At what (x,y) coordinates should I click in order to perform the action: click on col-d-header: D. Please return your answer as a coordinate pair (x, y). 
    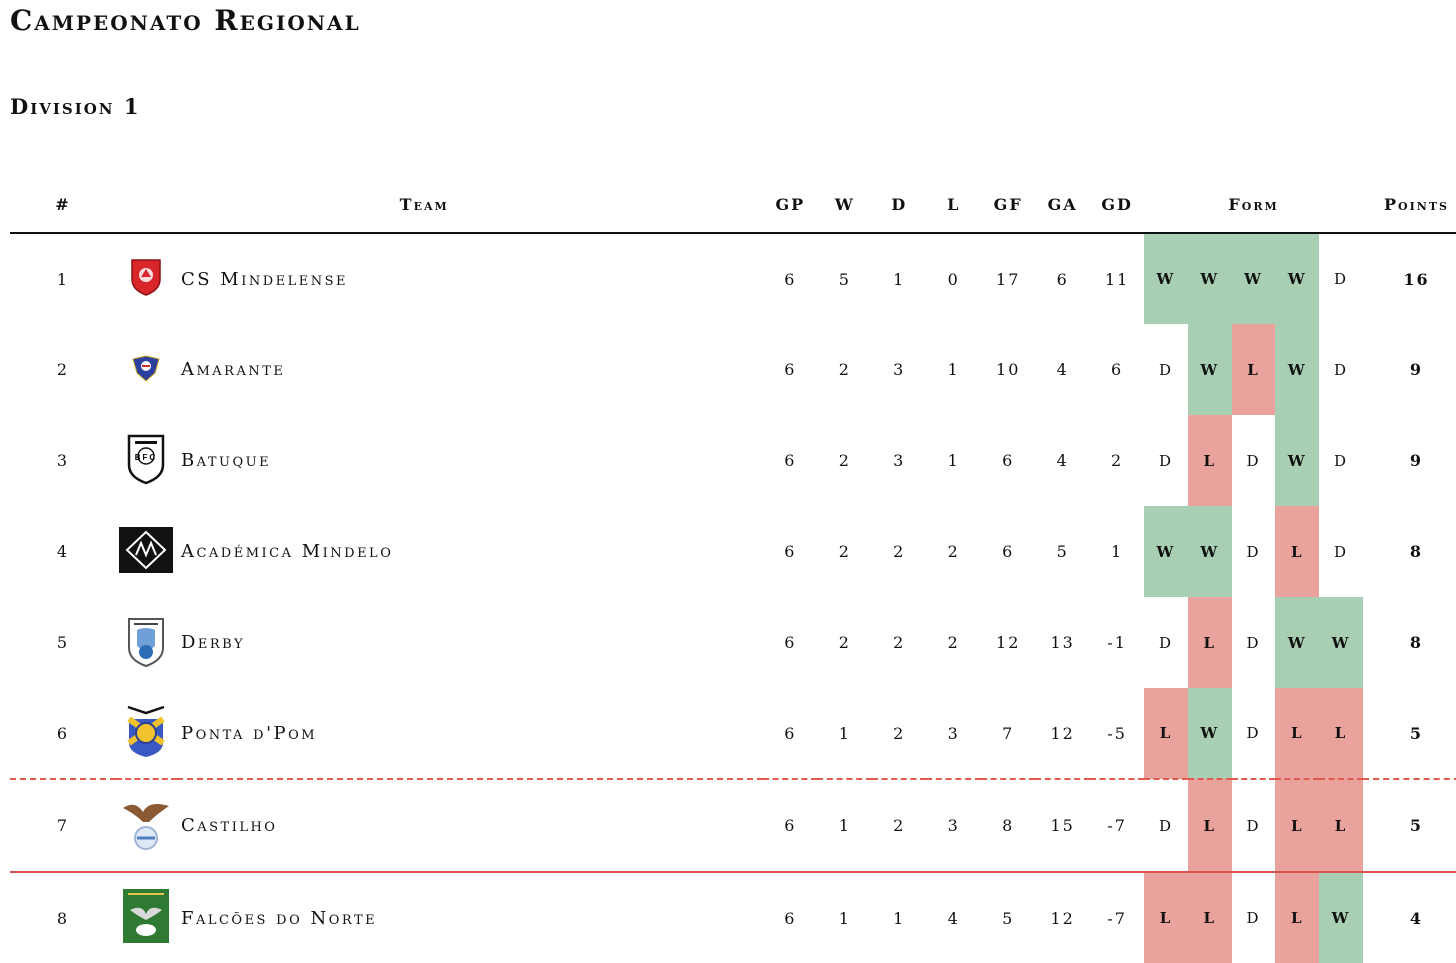
    Looking at the image, I should click on (899, 204).